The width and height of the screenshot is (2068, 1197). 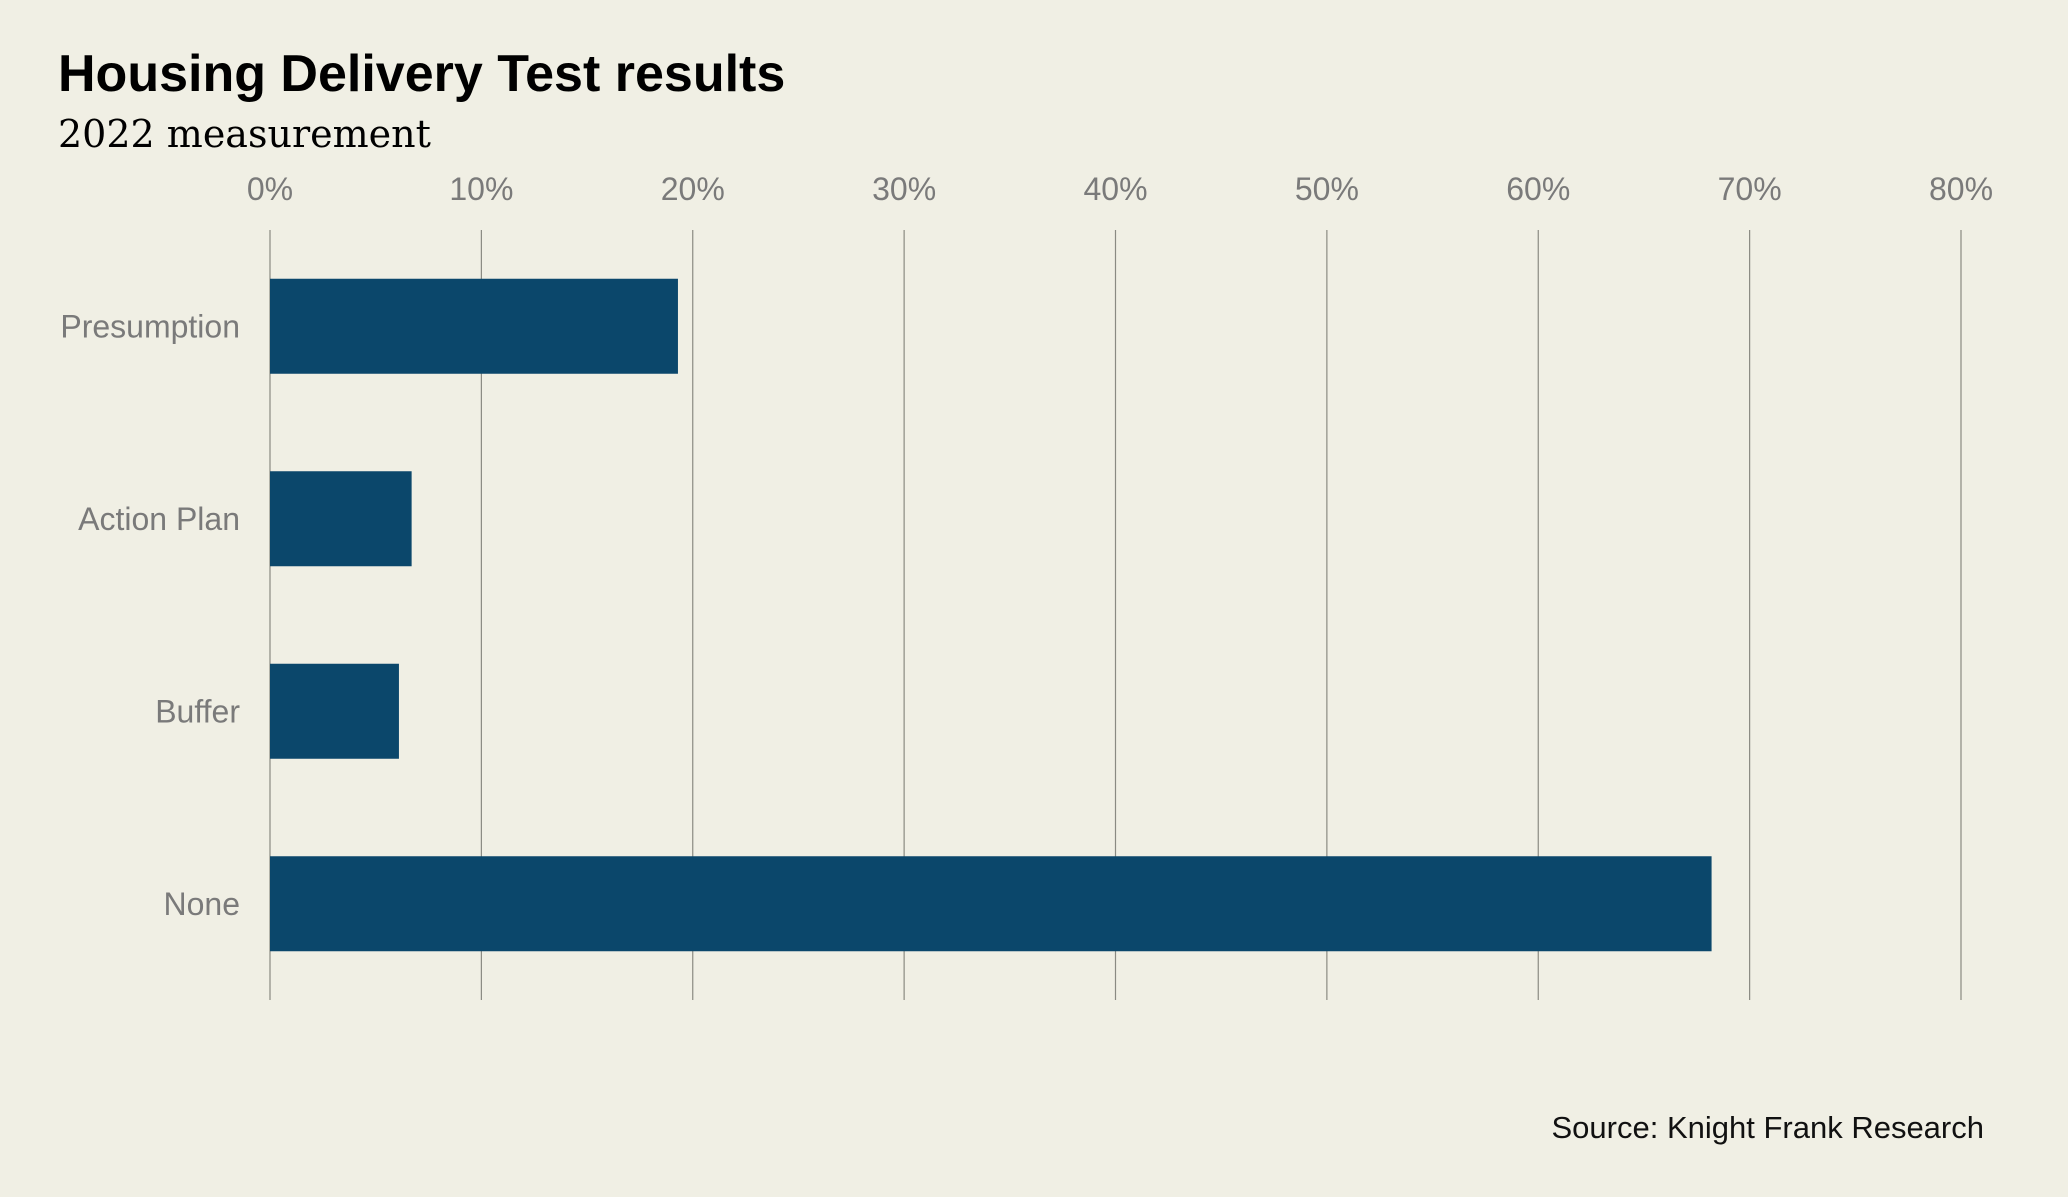 I want to click on category-labels: Presumption Action Plan Buffer None, so click(x=150, y=615).